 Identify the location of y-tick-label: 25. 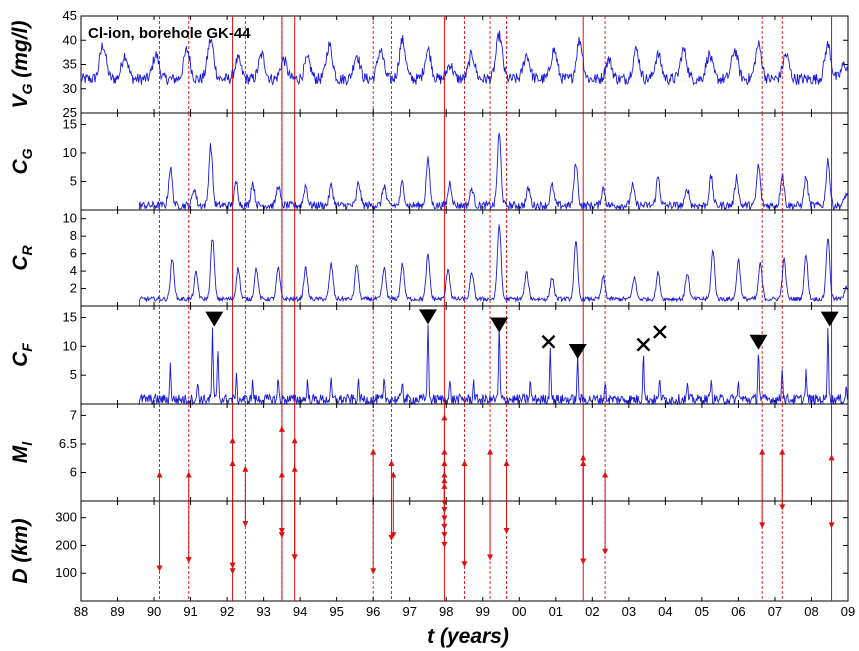
(70, 112).